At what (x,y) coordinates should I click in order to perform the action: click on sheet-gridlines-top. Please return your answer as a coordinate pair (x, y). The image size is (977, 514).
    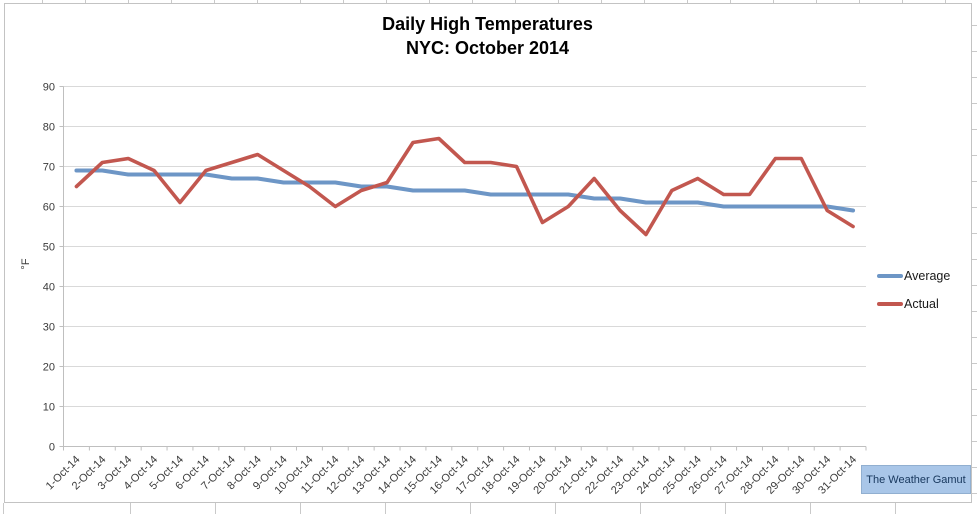
    Looking at the image, I should click on (488, 1).